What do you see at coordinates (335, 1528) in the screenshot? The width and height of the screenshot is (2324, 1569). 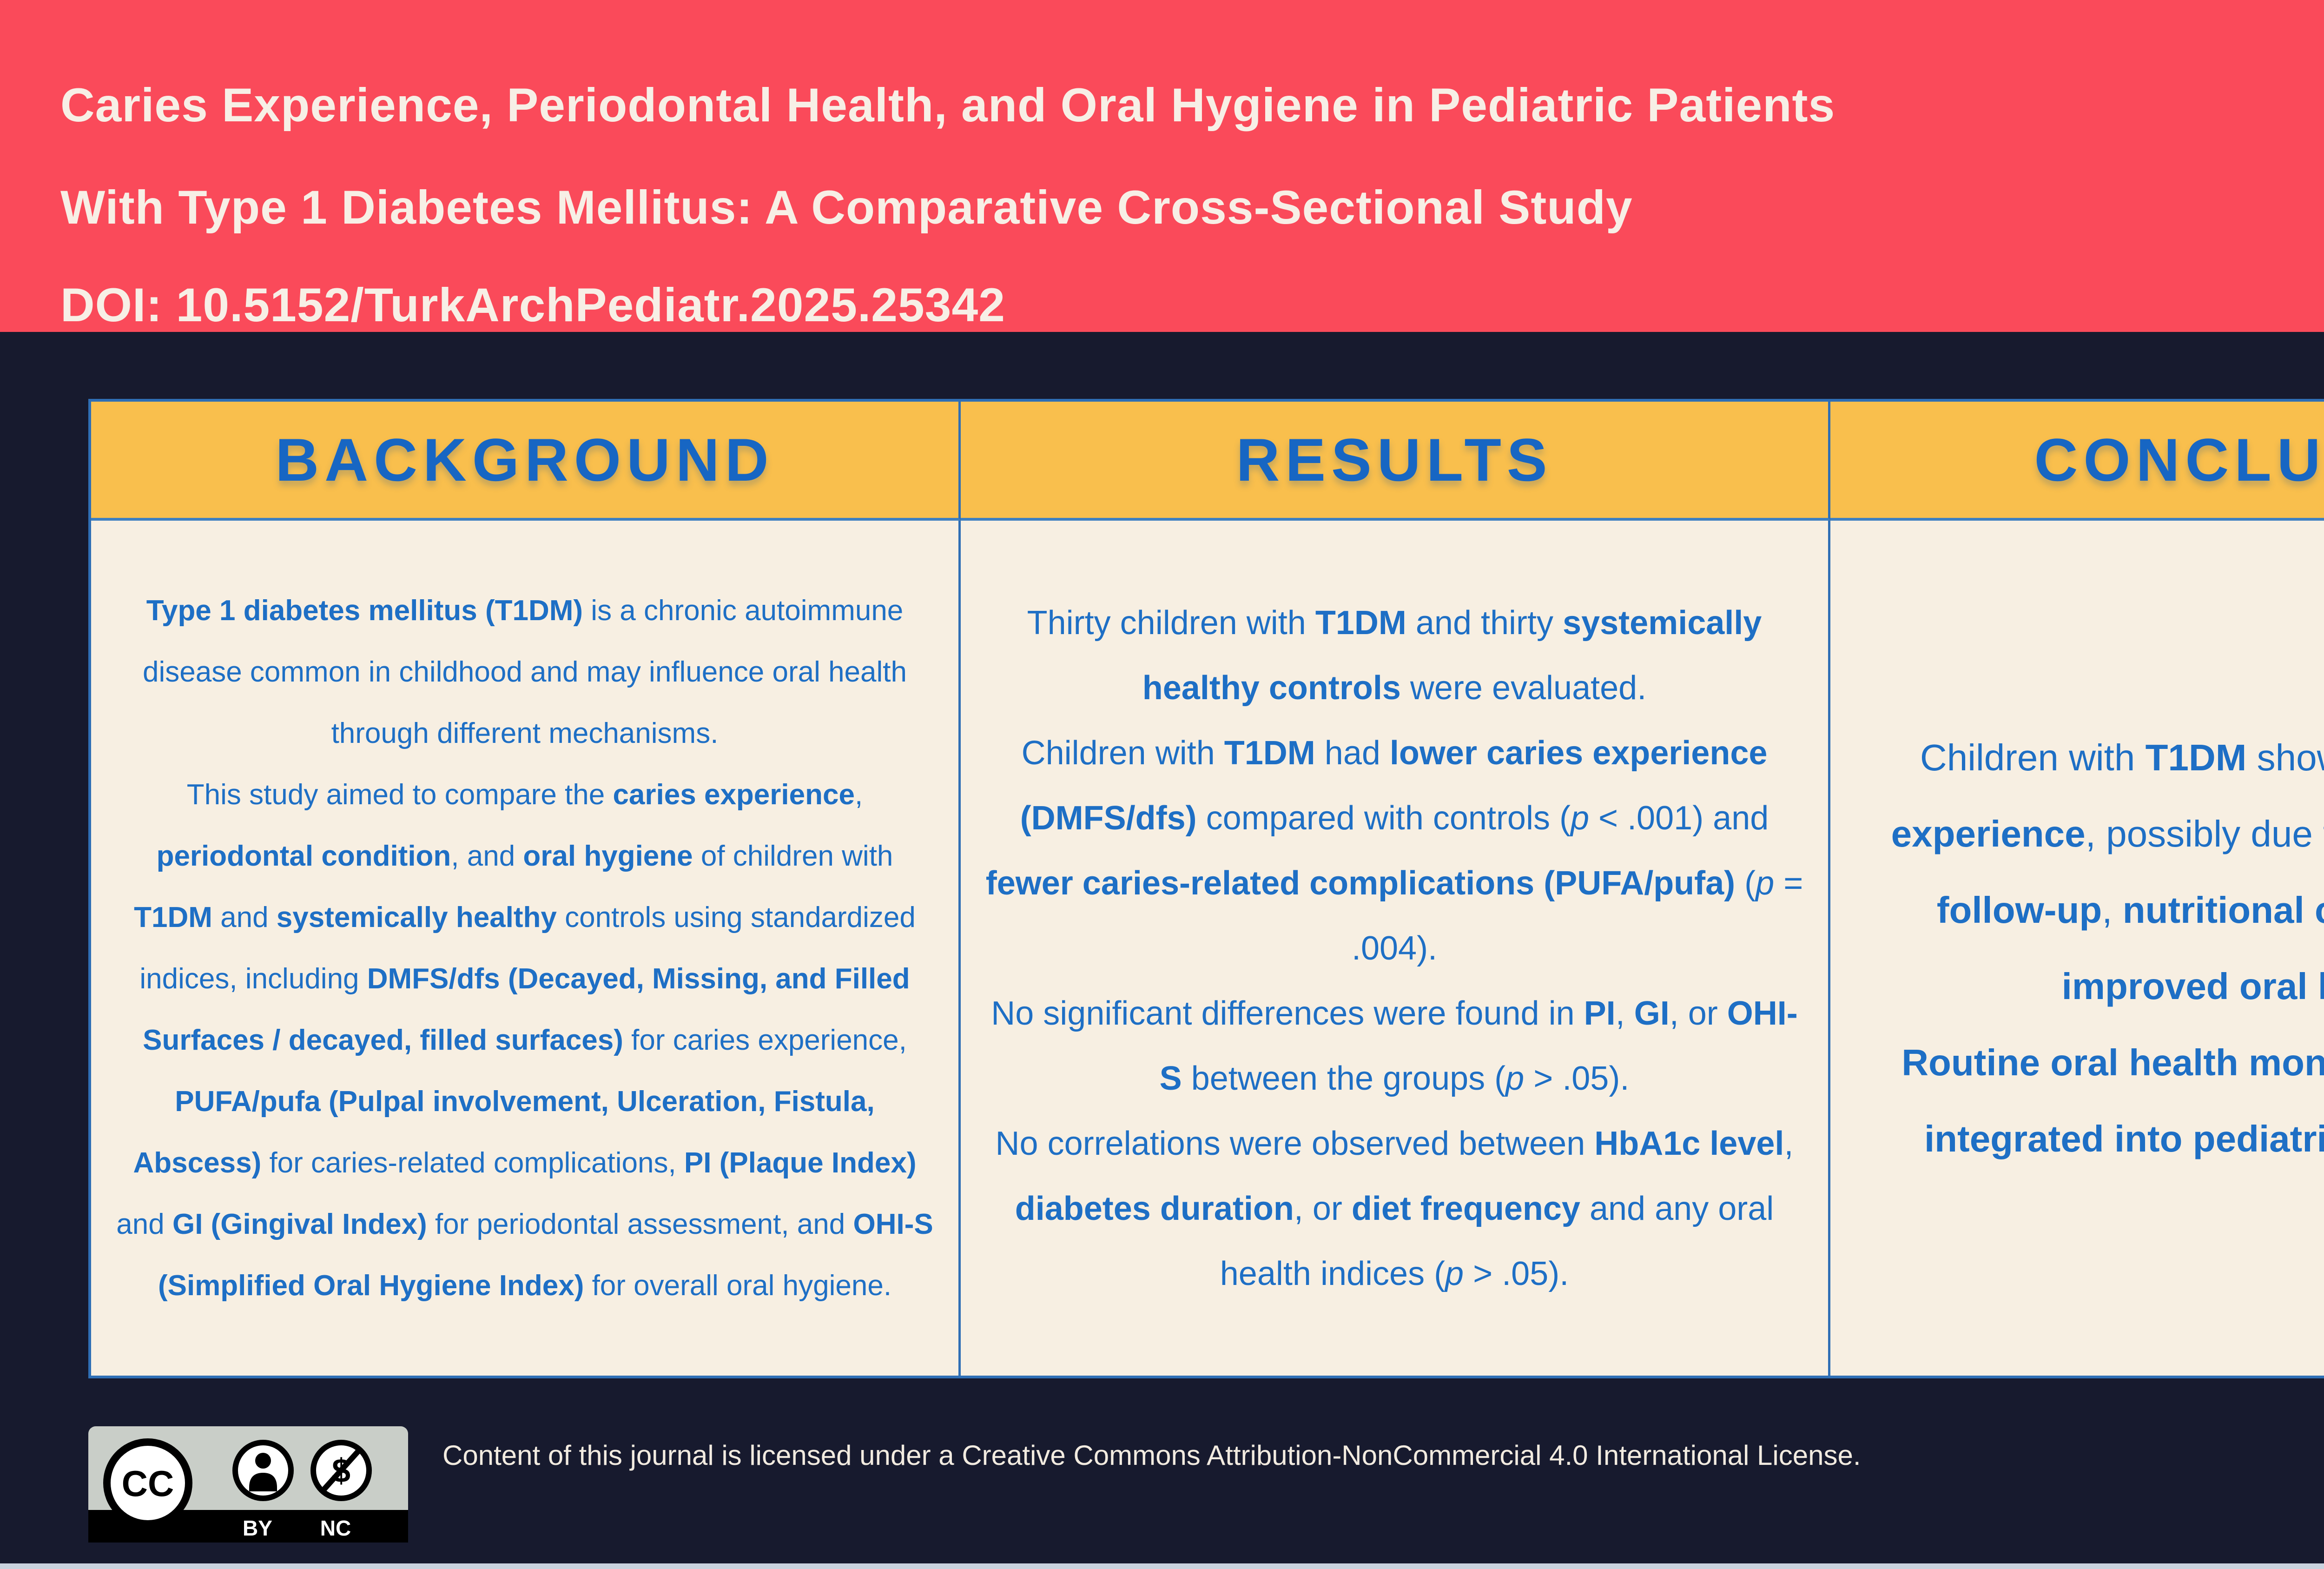 I see `nc-label: NC` at bounding box center [335, 1528].